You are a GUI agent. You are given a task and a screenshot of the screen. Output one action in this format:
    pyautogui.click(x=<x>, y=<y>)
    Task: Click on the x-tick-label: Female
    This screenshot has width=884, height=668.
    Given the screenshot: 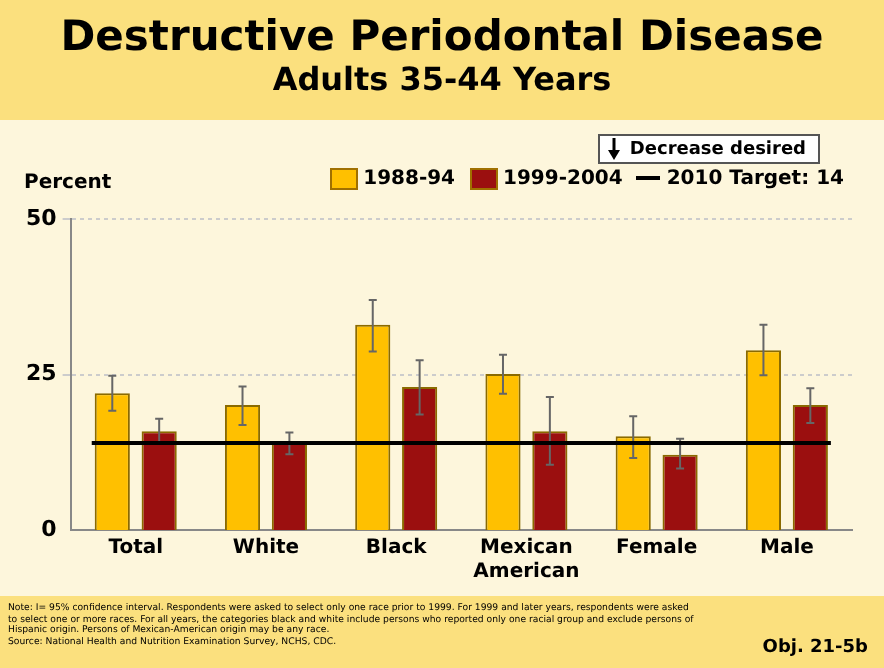 What is the action you would take?
    pyautogui.click(x=657, y=548)
    